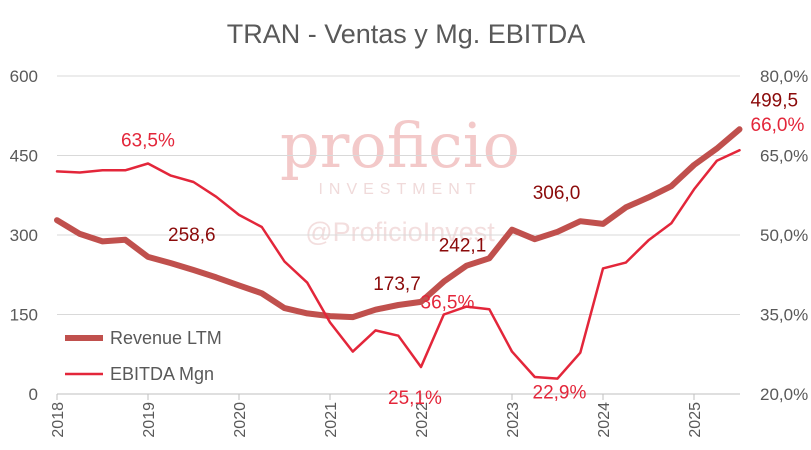 This screenshot has height=450, width=811. I want to click on left-tick-label: 600, so click(24, 76).